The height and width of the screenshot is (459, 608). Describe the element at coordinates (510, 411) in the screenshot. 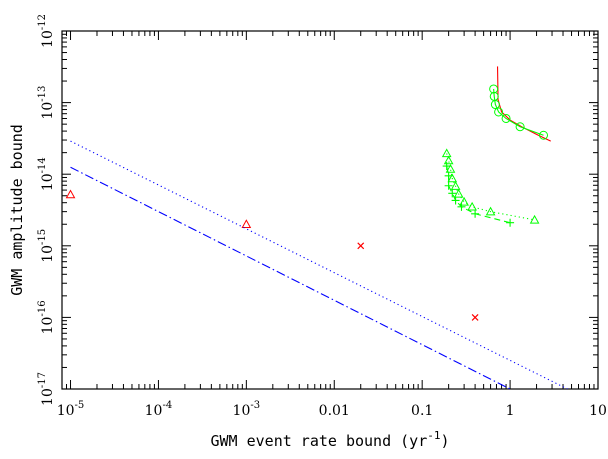

I see `x-tick-label: 1` at that location.